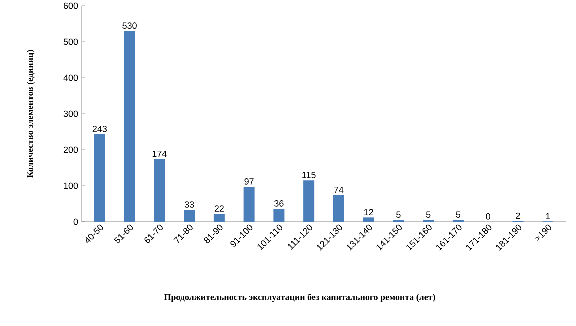 This screenshot has width=576, height=326. I want to click on data-label: 97, so click(249, 181).